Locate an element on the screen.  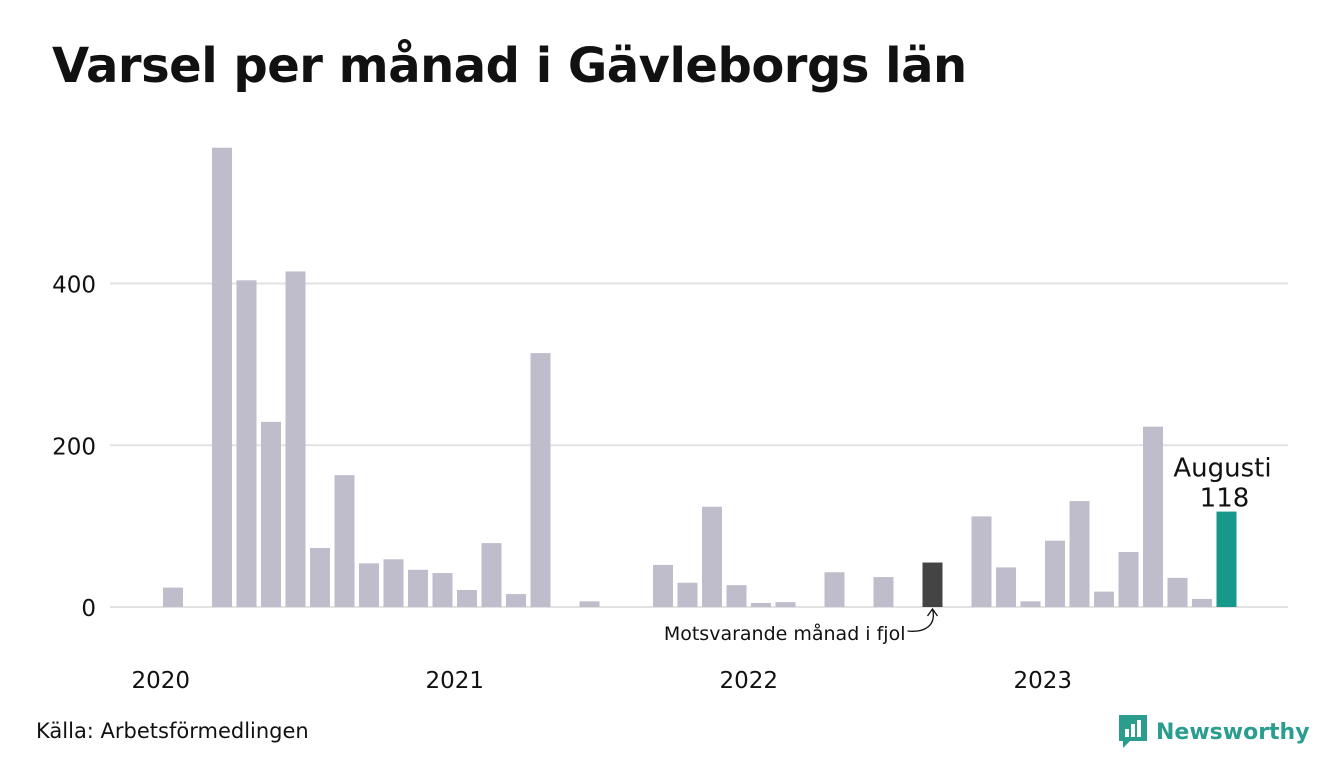
bar-highlight is located at coordinates (1226, 559).